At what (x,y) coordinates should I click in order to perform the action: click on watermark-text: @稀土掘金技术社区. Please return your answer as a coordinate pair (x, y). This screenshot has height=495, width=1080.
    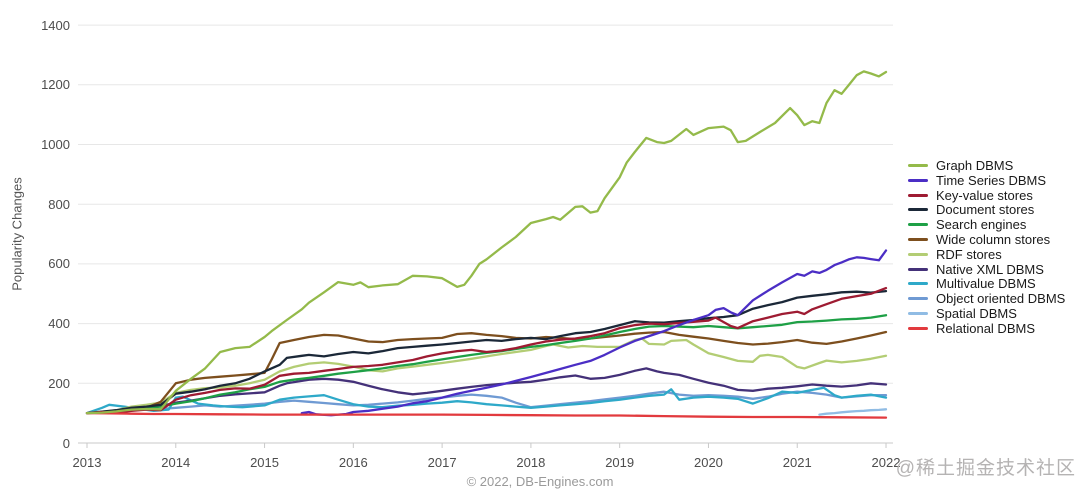
    Looking at the image, I should click on (985, 468).